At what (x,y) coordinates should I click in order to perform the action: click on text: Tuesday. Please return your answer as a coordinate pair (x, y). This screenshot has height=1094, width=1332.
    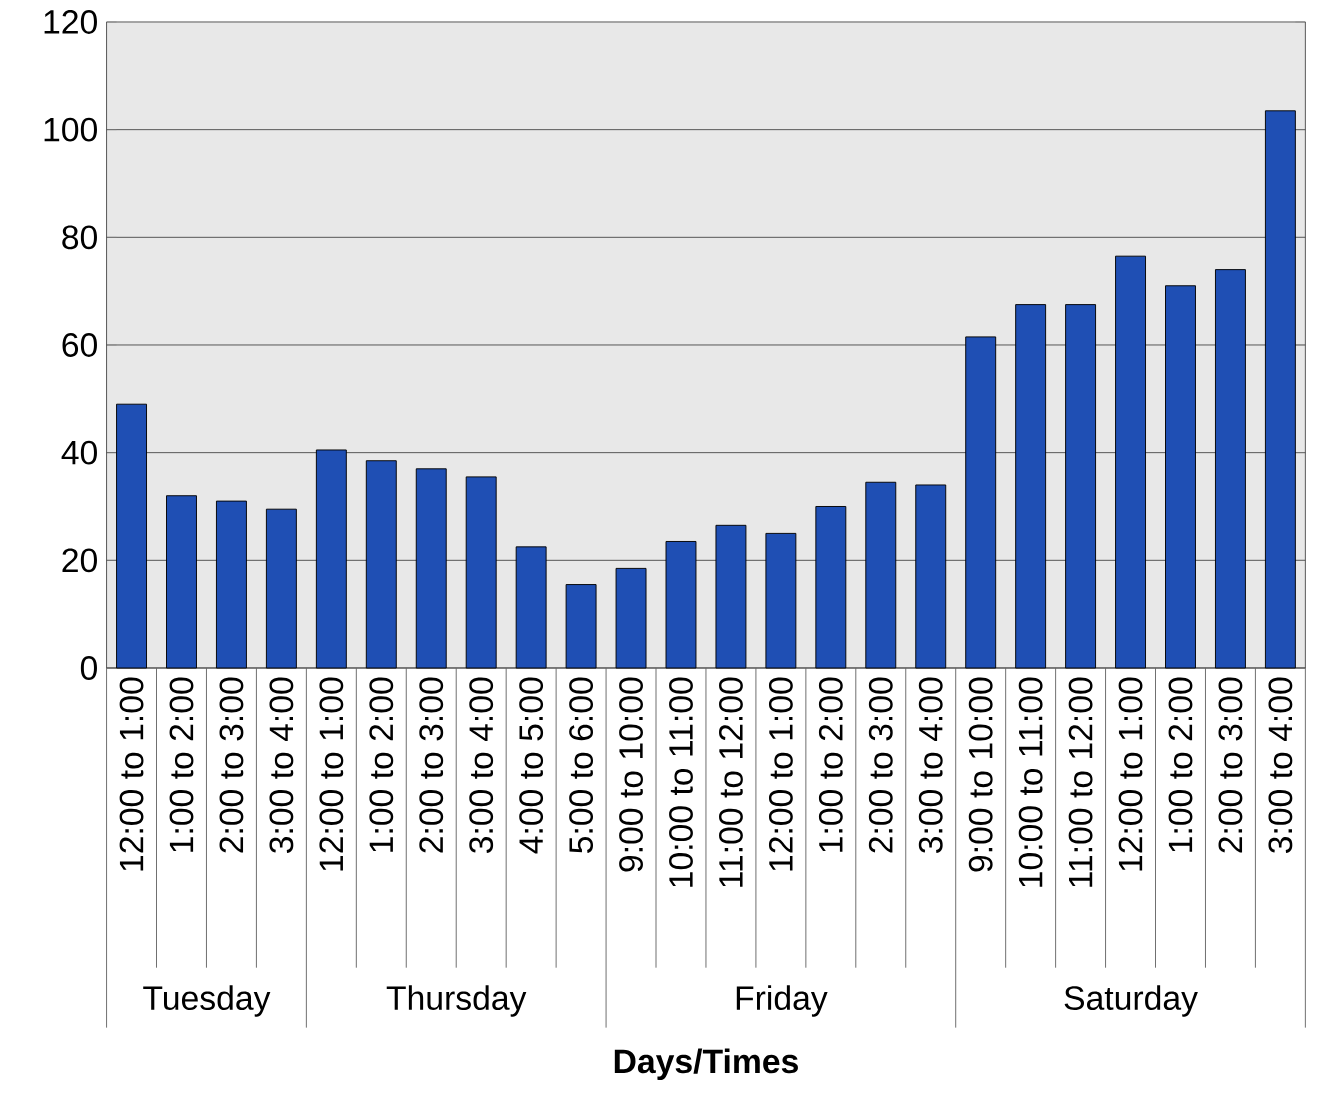
    Looking at the image, I should click on (207, 1001).